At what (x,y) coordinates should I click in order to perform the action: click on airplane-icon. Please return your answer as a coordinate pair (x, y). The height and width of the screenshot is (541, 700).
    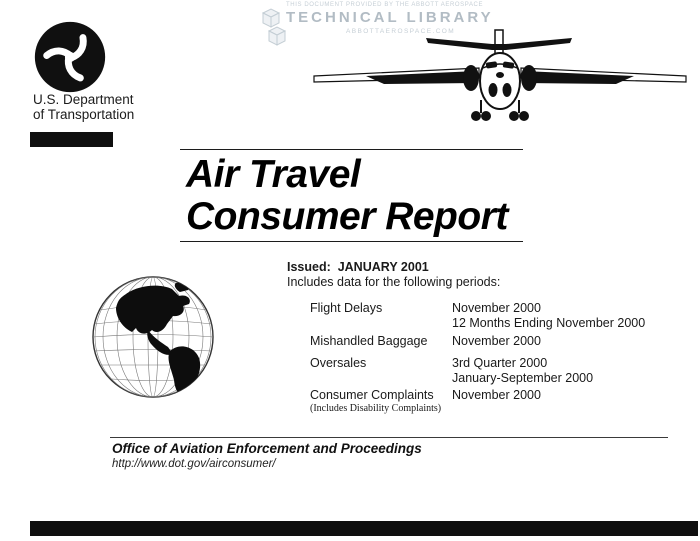
    Looking at the image, I should click on (500, 75).